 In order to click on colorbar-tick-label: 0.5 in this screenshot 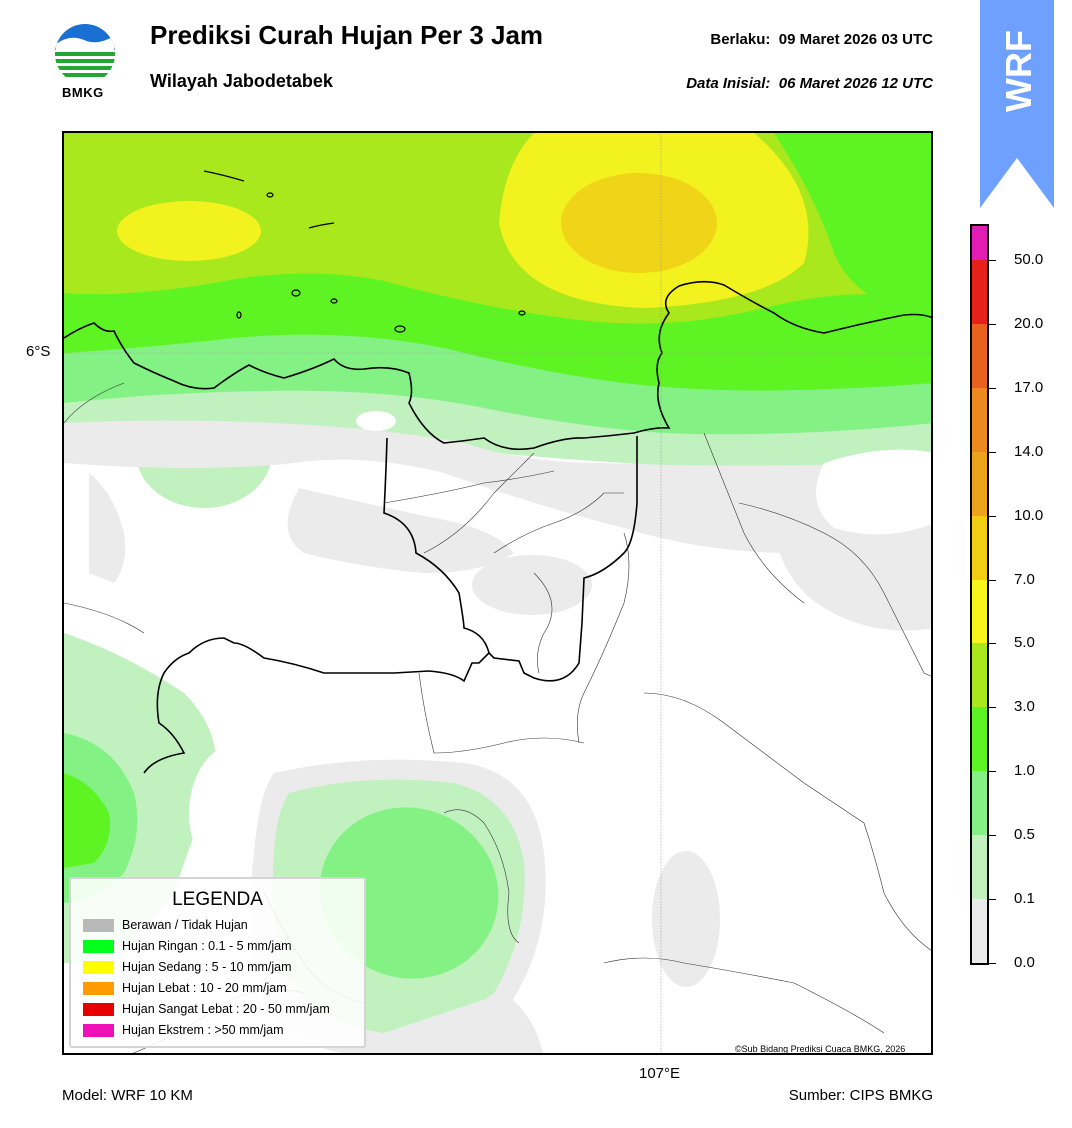, I will do `click(1024, 835)`.